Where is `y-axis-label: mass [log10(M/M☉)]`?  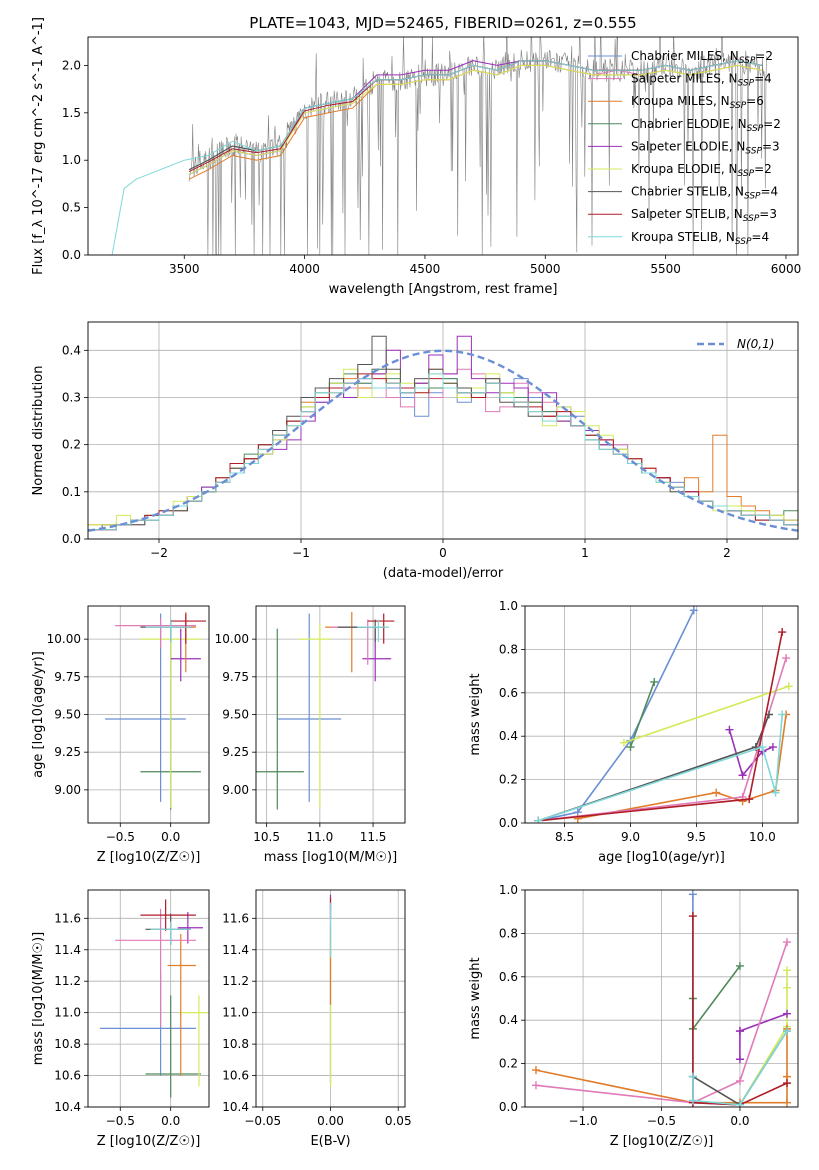 y-axis-label: mass [log10(M/M☉)] is located at coordinates (38, 998).